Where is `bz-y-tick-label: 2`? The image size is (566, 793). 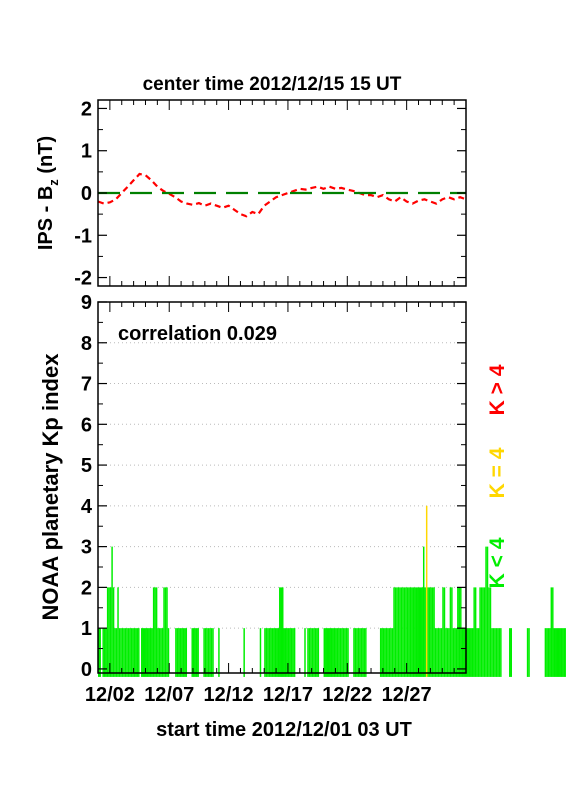 bz-y-tick-label: 2 is located at coordinates (86, 109).